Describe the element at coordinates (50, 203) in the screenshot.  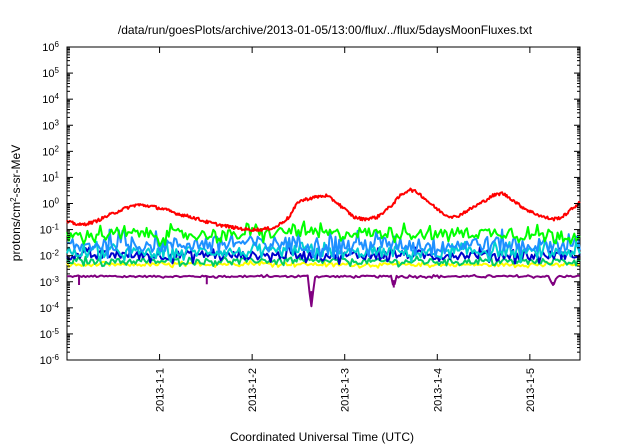
I see `y-tick-label: 10⁰` at that location.